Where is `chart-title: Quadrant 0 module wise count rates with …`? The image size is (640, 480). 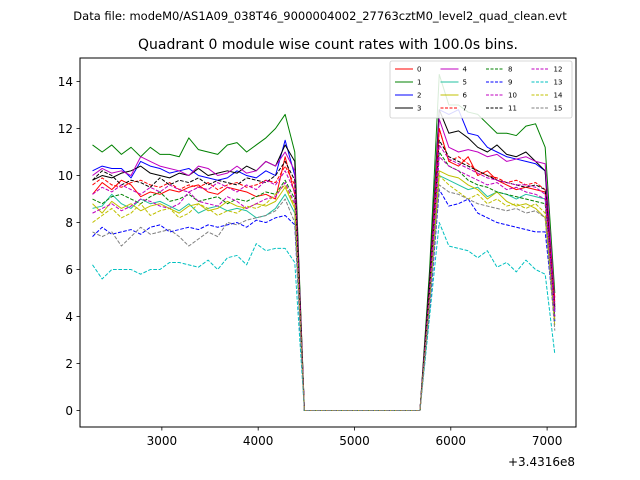 chart-title: Quadrant 0 module wise count rates with … is located at coordinates (328, 45).